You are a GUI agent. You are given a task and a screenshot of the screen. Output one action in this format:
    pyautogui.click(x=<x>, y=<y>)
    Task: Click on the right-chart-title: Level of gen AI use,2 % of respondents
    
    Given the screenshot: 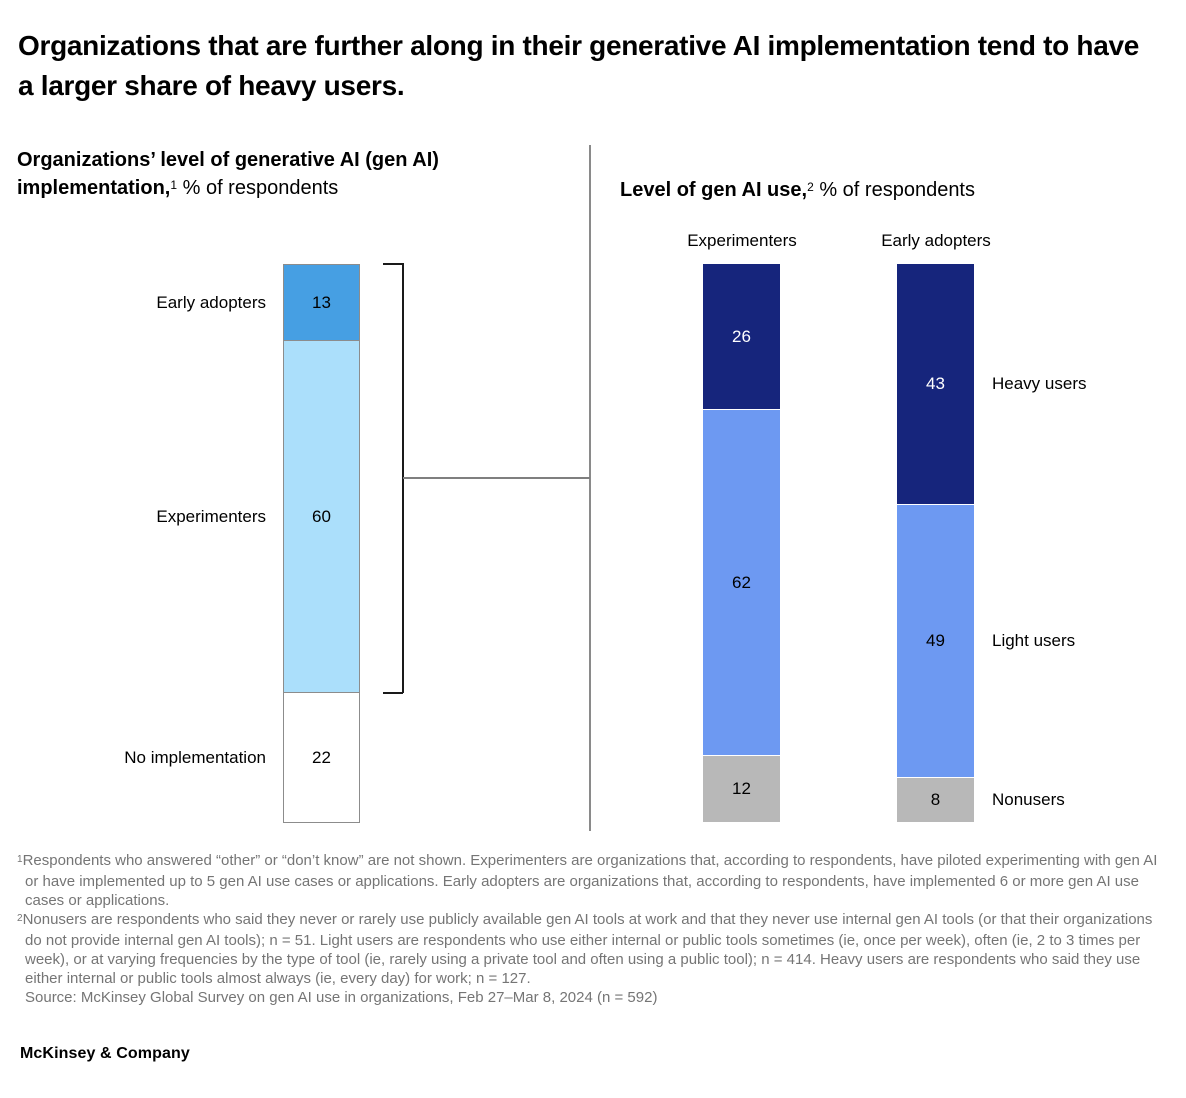 What is the action you would take?
    pyautogui.click(x=890, y=191)
    